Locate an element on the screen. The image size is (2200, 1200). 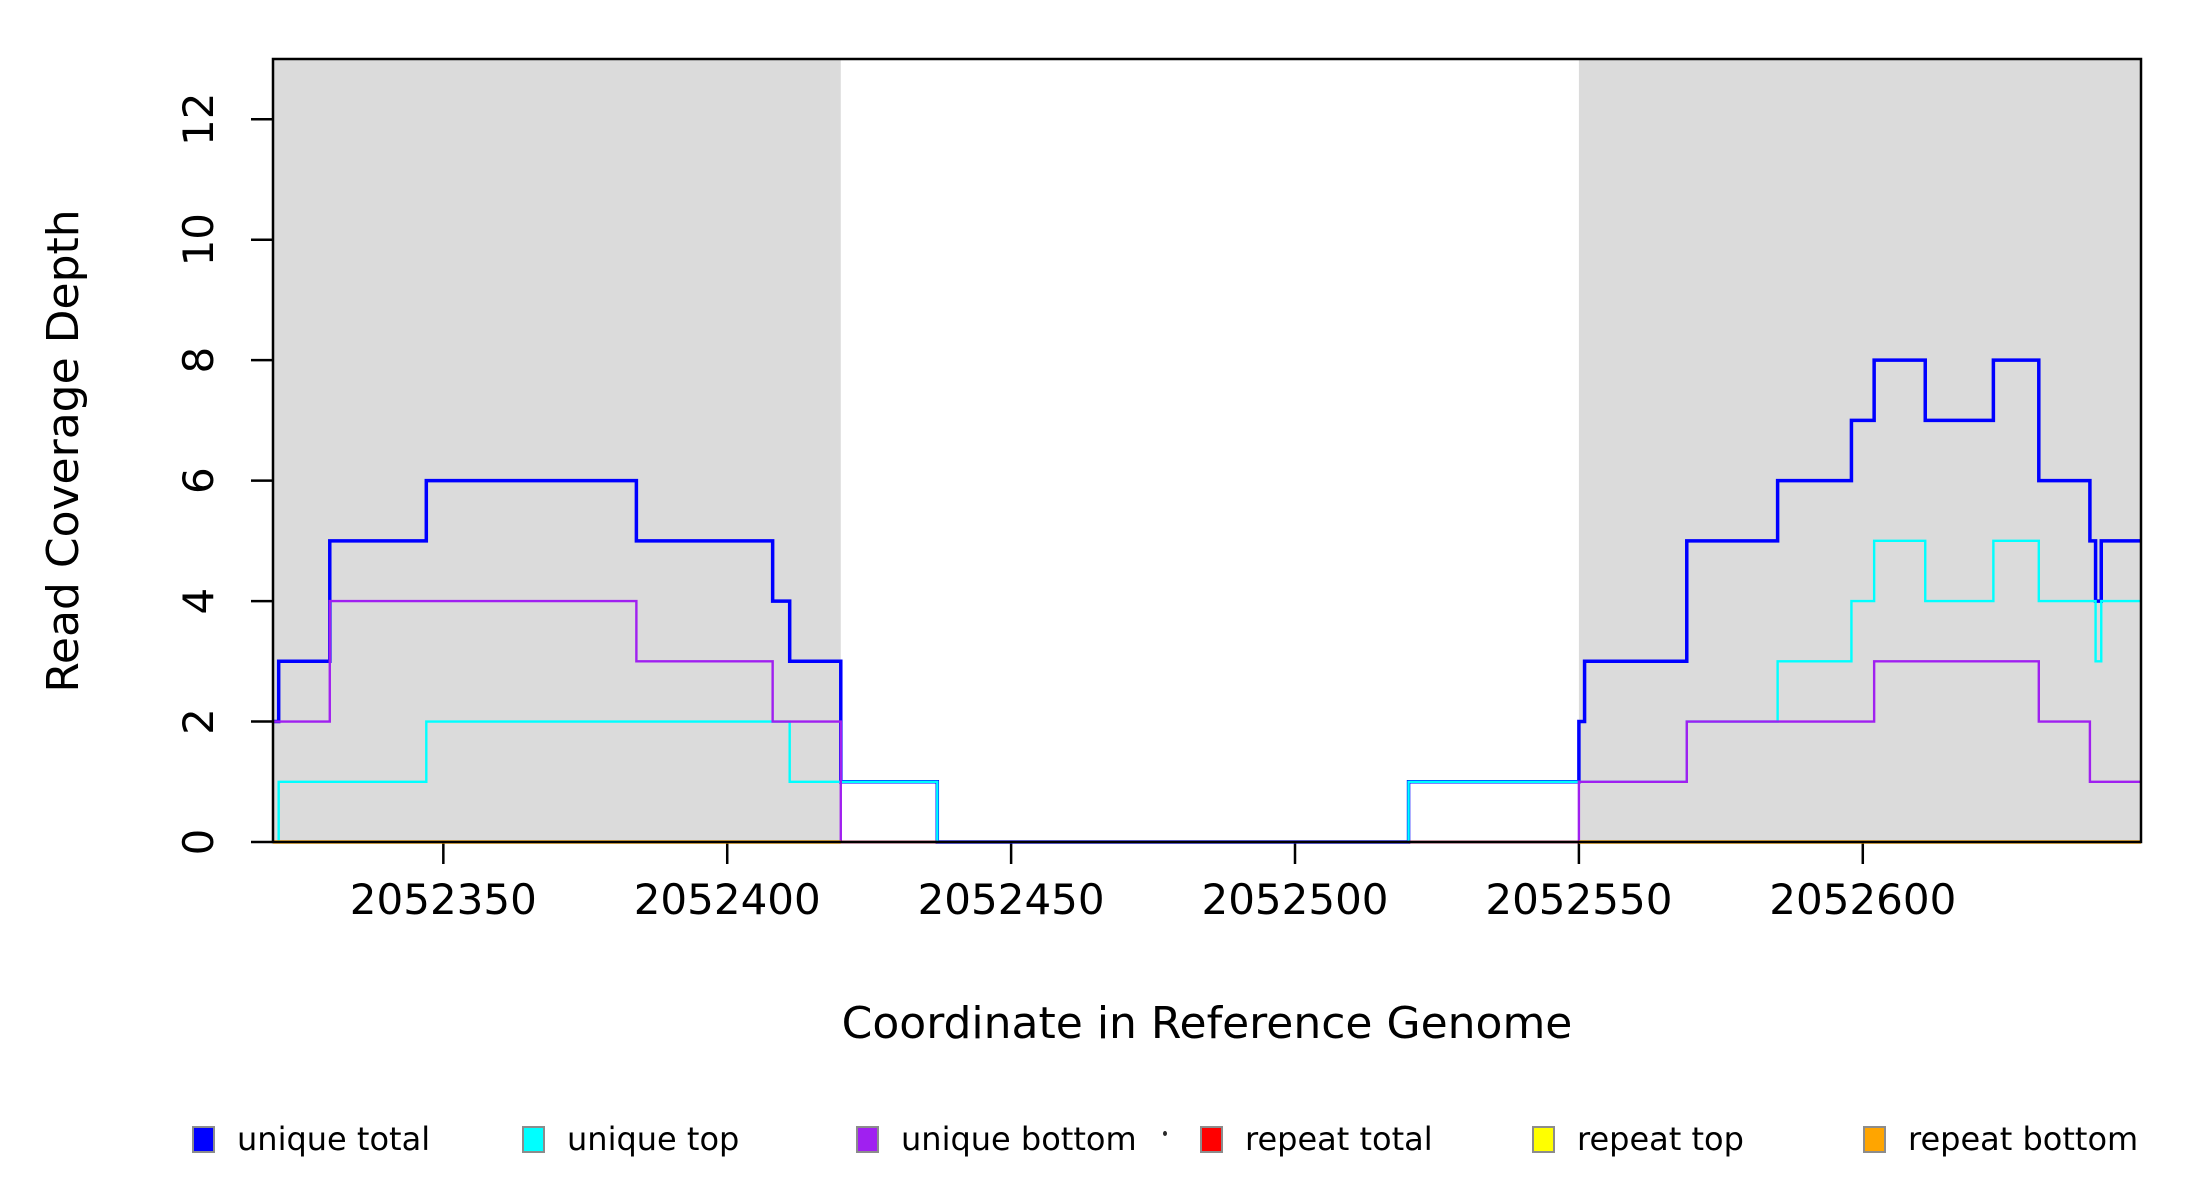
legend-label: unique total is located at coordinates (334, 1139).